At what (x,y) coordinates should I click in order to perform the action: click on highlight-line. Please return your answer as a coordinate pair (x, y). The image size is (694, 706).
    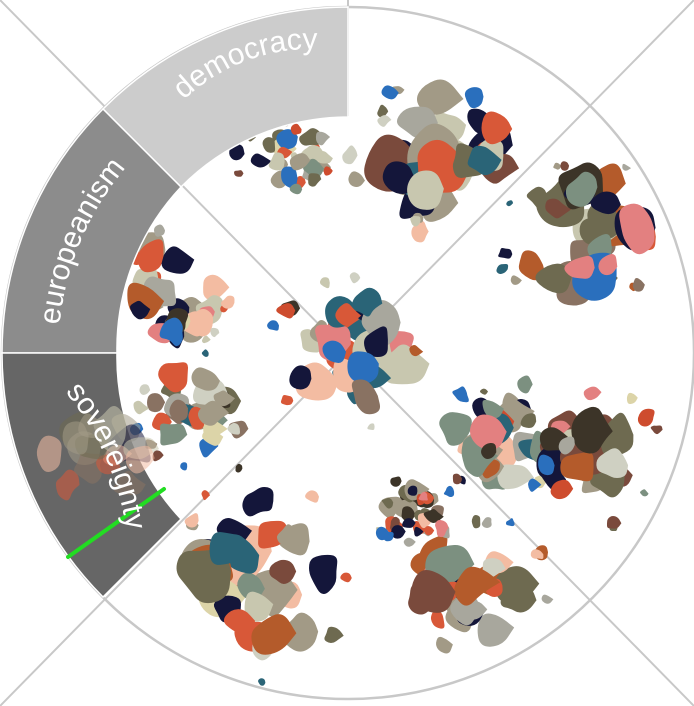
    Looking at the image, I should click on (116, 523).